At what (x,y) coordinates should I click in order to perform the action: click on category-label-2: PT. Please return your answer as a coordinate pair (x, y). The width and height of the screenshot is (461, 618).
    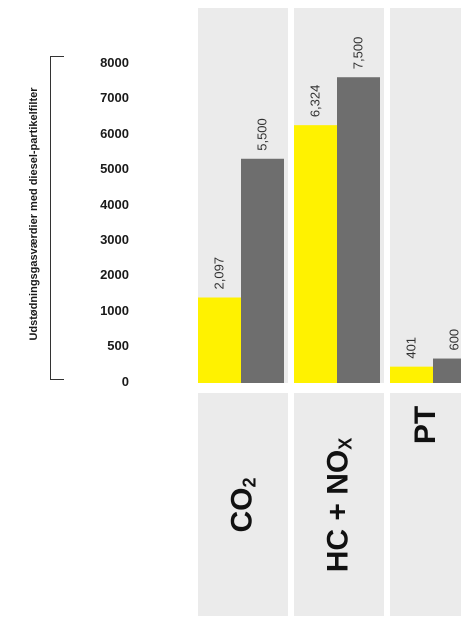
    Looking at the image, I should click on (426, 424).